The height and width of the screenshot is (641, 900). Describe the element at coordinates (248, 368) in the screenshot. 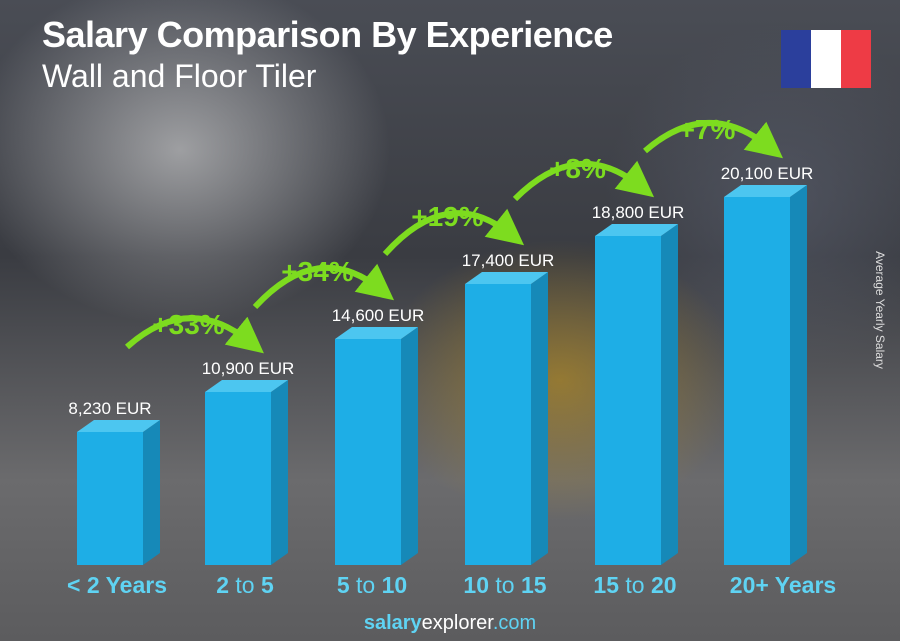

I see `value-label: 10,900 EUR` at that location.